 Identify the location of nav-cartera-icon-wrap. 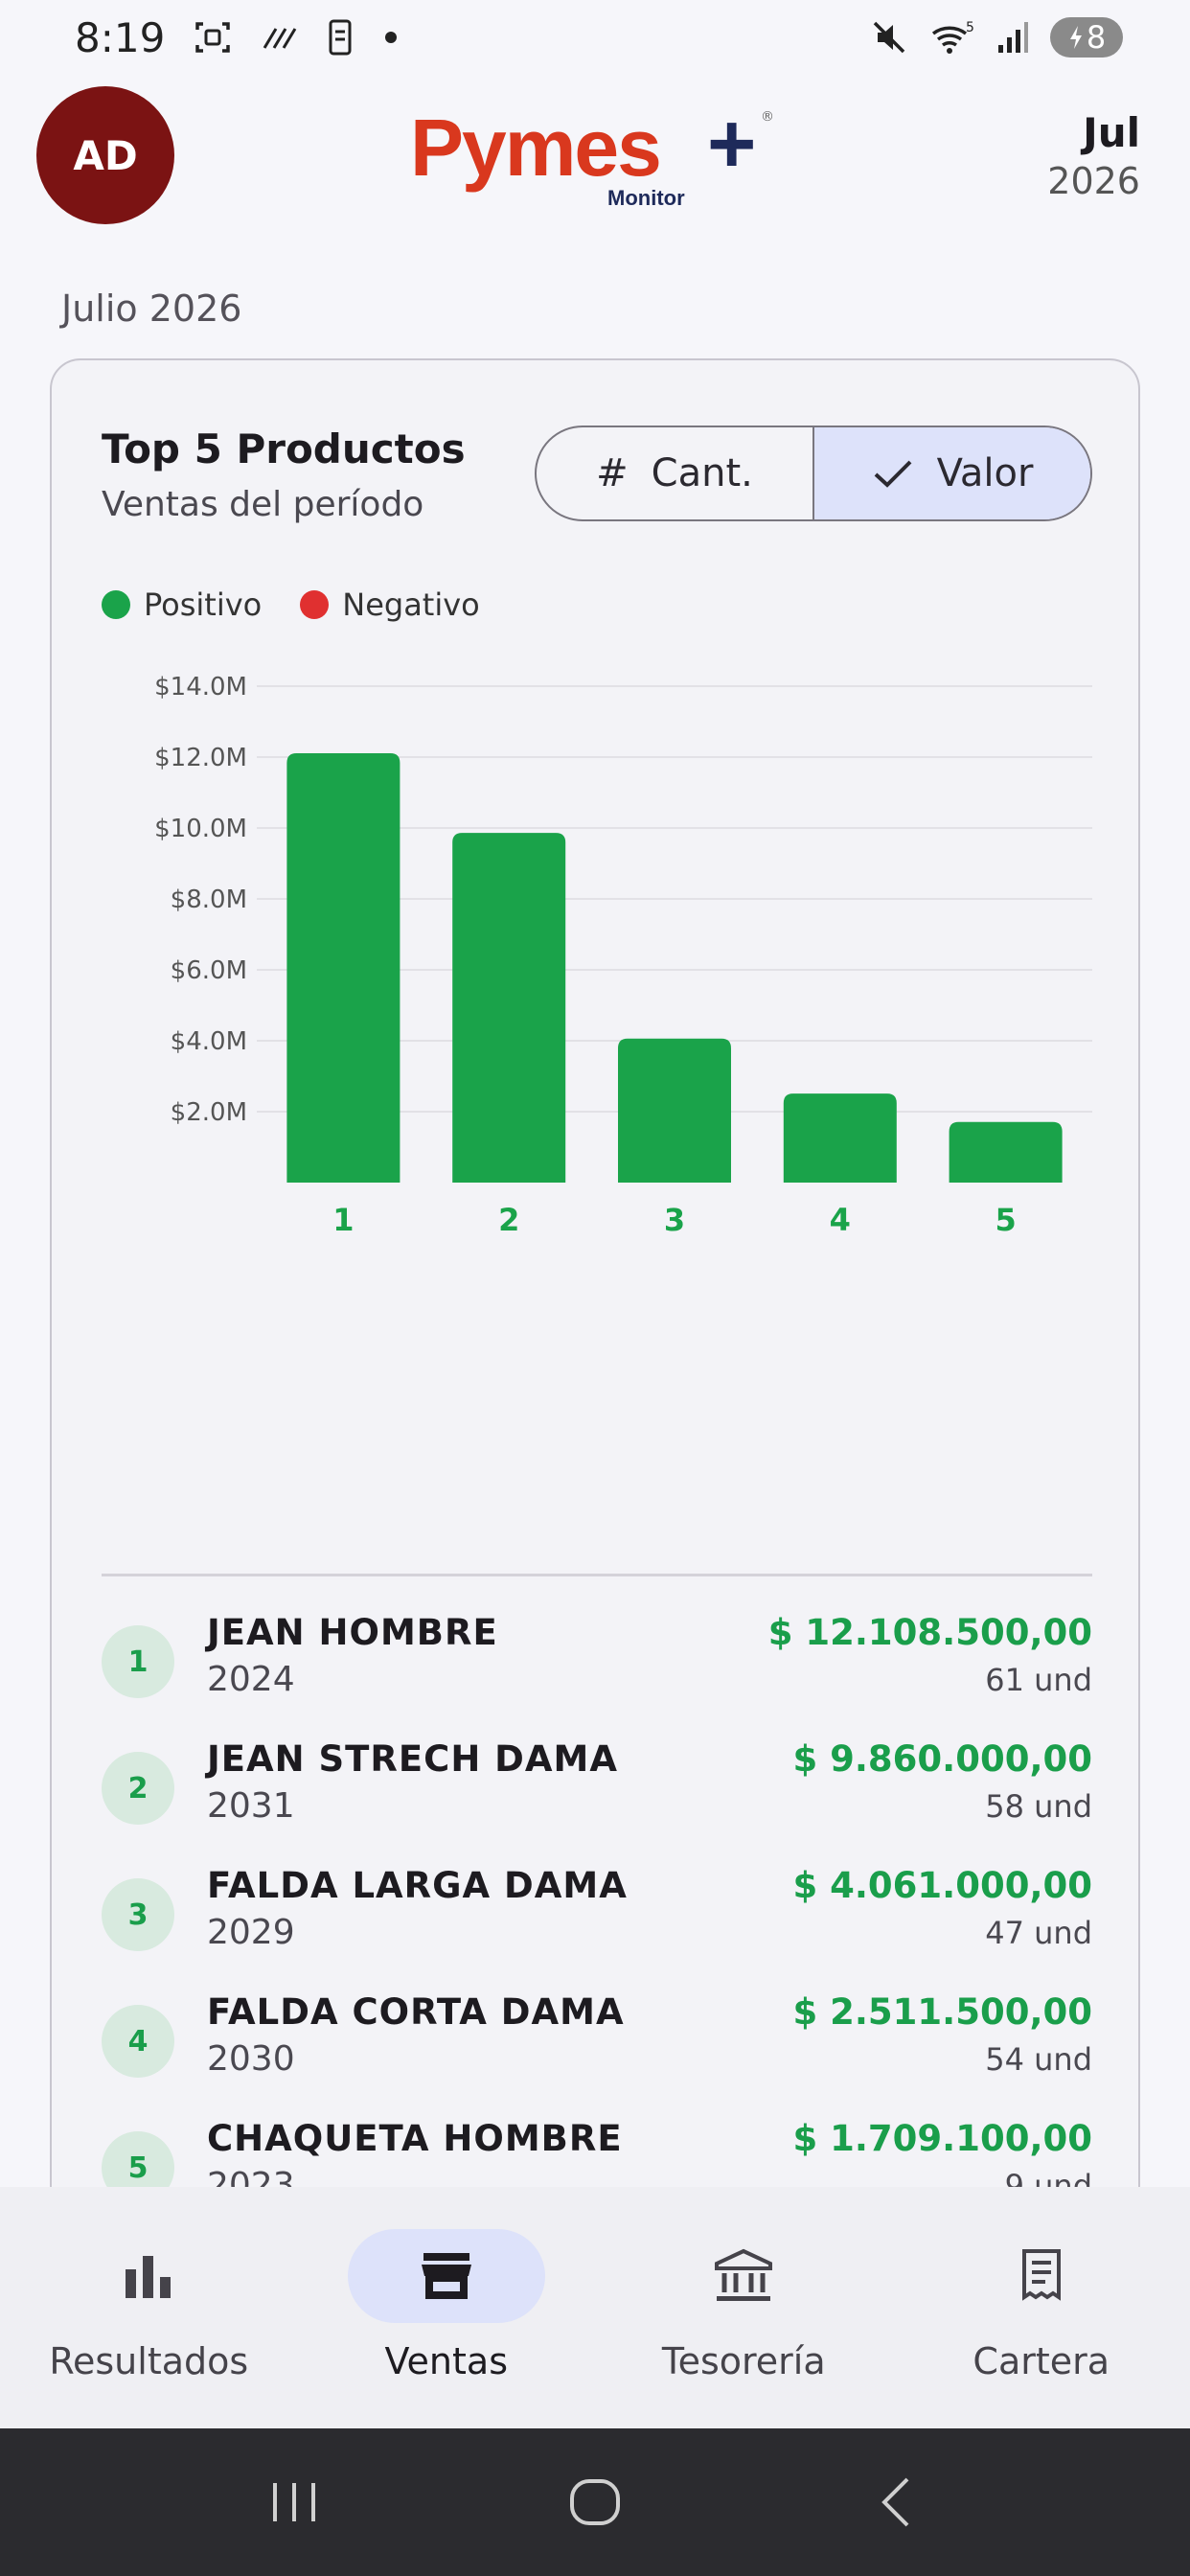
(1041, 2276).